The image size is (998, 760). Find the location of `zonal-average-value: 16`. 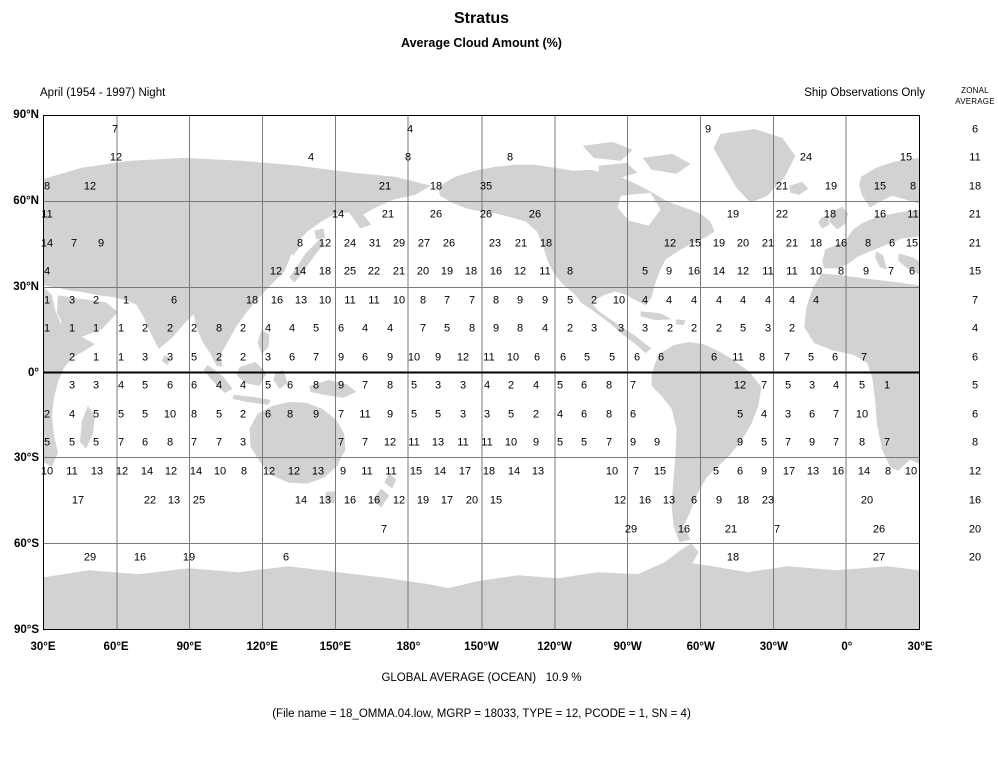

zonal-average-value: 16 is located at coordinates (975, 500).